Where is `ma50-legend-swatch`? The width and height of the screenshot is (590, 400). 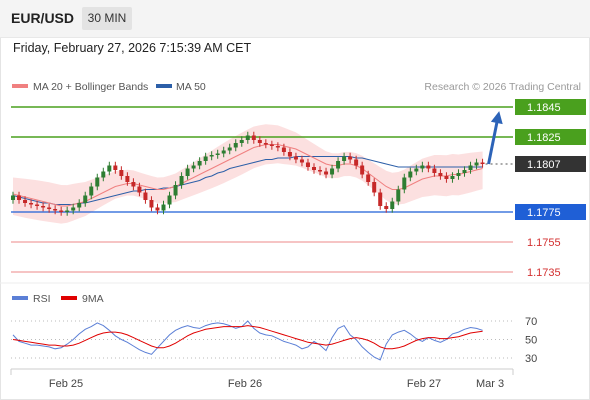
ma50-legend-swatch is located at coordinates (164, 86).